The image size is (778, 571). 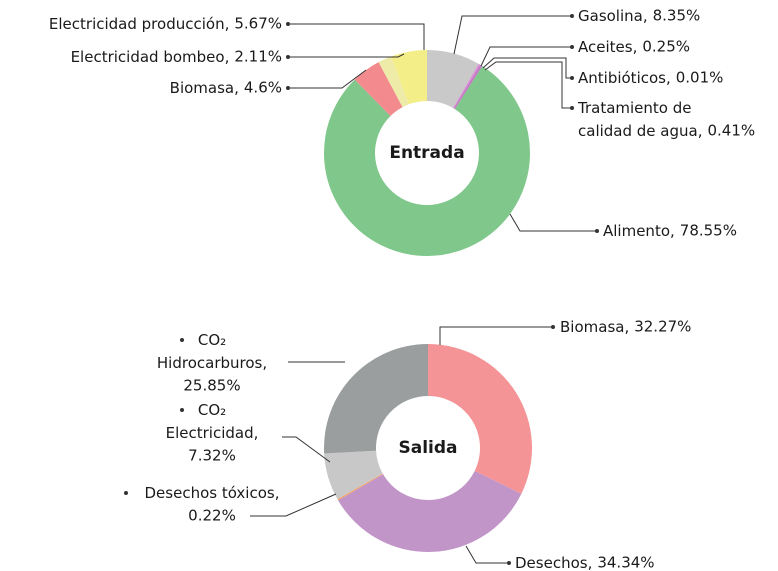 I want to click on category-line: Desechos,, so click(x=553, y=562).